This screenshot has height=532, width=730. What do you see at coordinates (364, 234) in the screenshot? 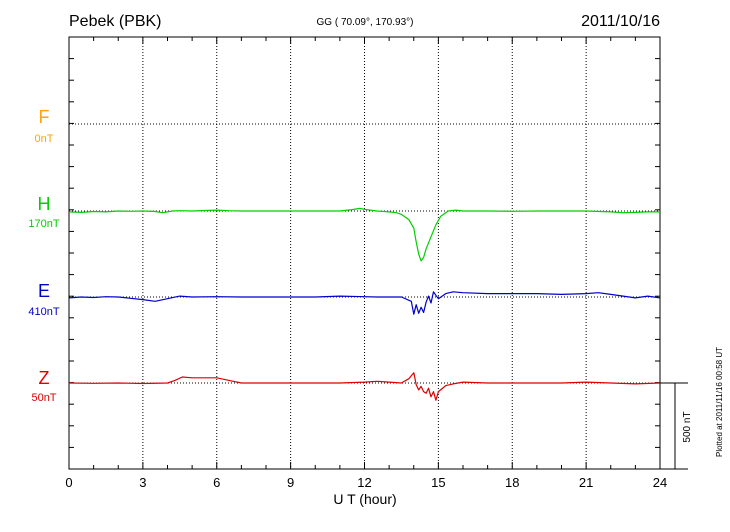
I see `series-line-h` at bounding box center [364, 234].